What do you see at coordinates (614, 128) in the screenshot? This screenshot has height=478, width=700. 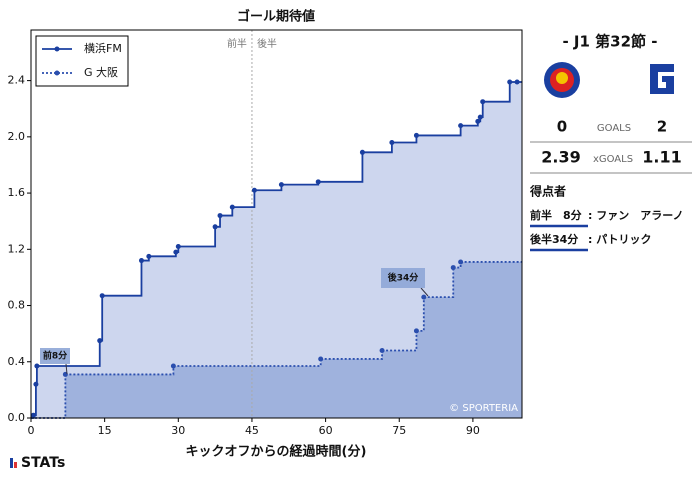 I see `goals-label: GOALS` at bounding box center [614, 128].